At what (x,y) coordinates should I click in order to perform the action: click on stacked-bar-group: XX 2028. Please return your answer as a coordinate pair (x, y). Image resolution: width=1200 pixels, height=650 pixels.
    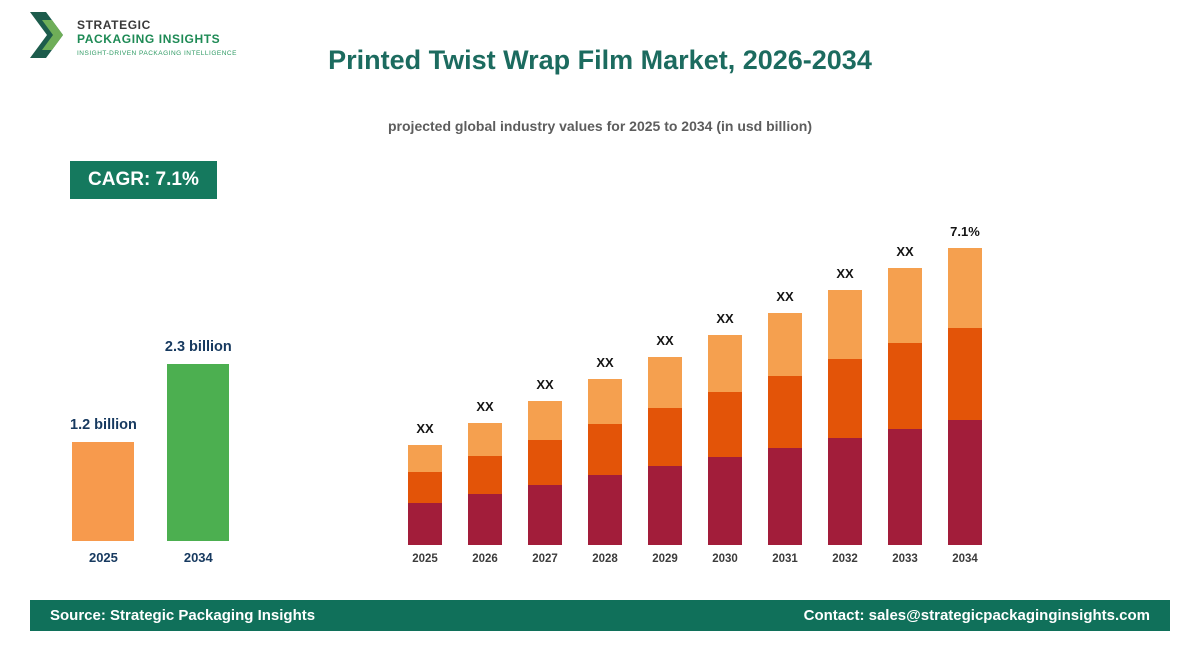
    Looking at the image, I should click on (605, 460).